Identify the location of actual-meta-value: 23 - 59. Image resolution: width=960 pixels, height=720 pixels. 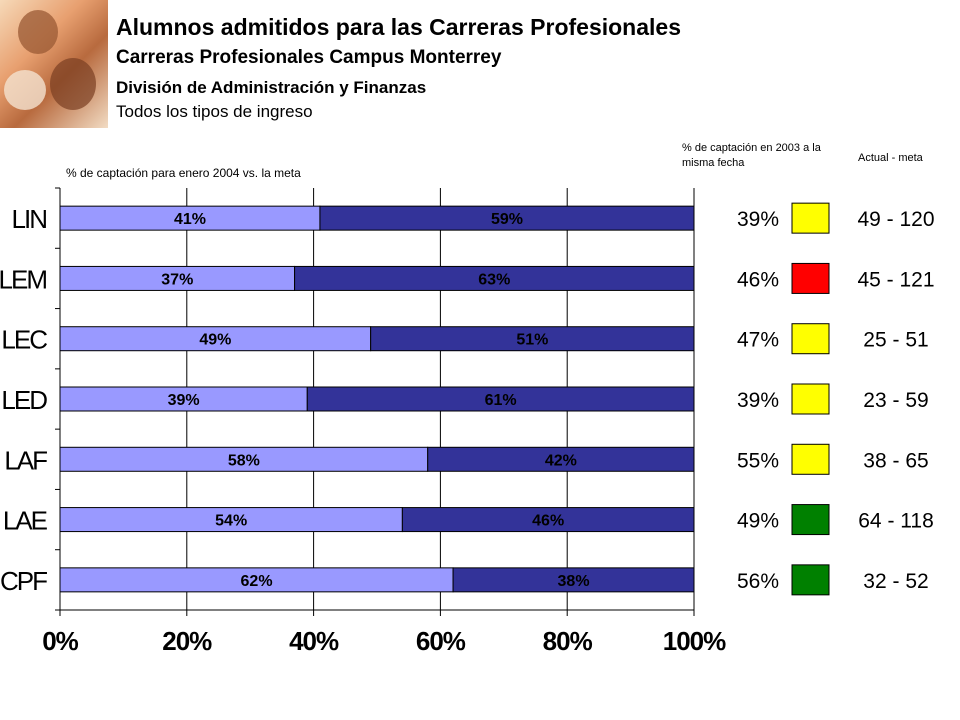
(895, 400).